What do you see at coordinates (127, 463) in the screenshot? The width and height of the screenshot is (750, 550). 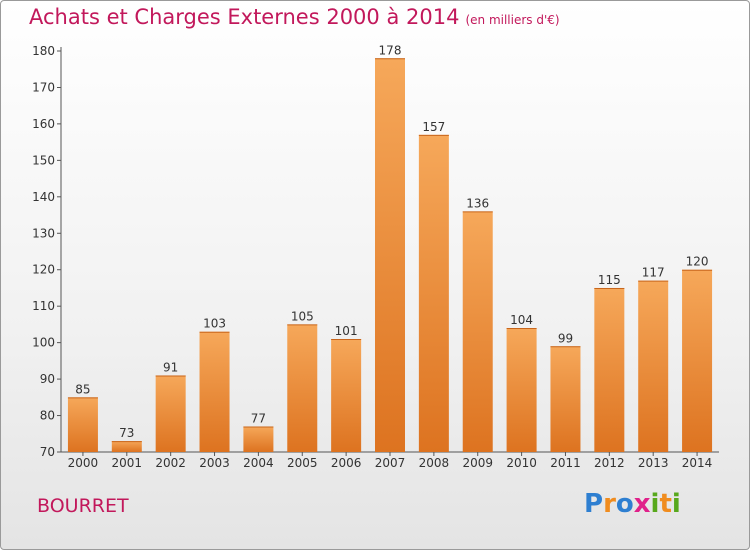 I see `x-tick-label: 2001` at bounding box center [127, 463].